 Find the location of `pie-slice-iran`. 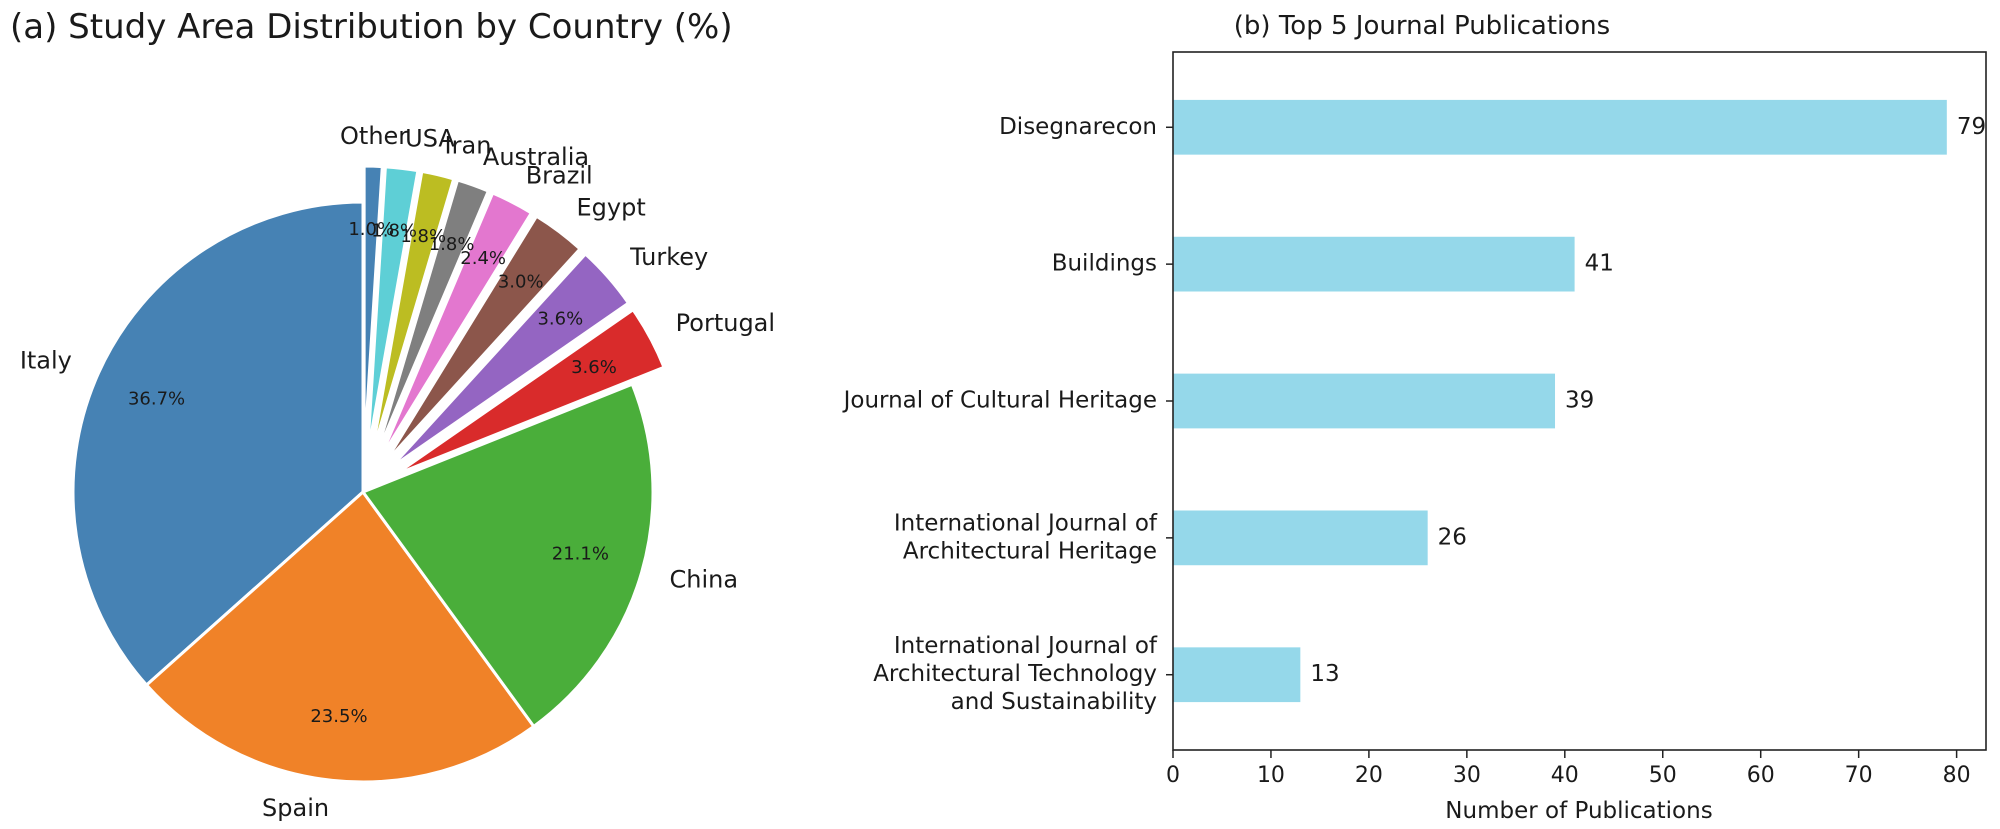

pie-slice-iran is located at coordinates (412, 314).